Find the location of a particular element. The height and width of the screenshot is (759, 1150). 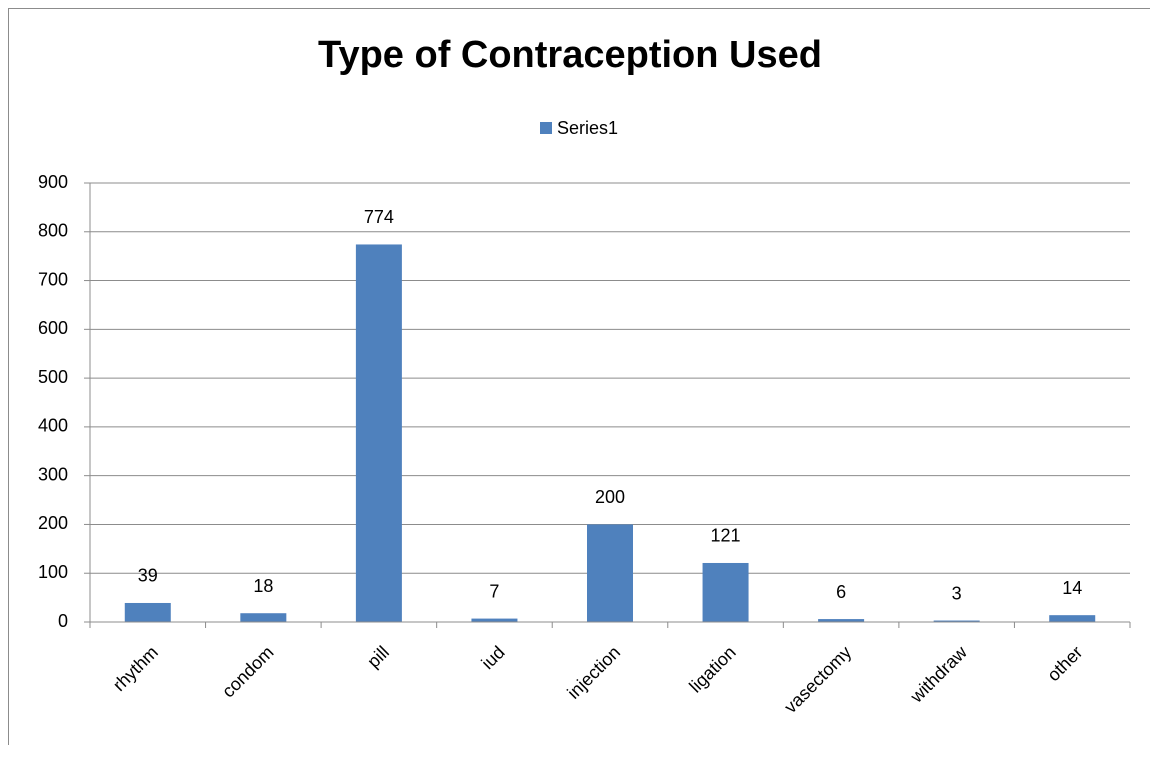

data-label: 6 is located at coordinates (841, 592).